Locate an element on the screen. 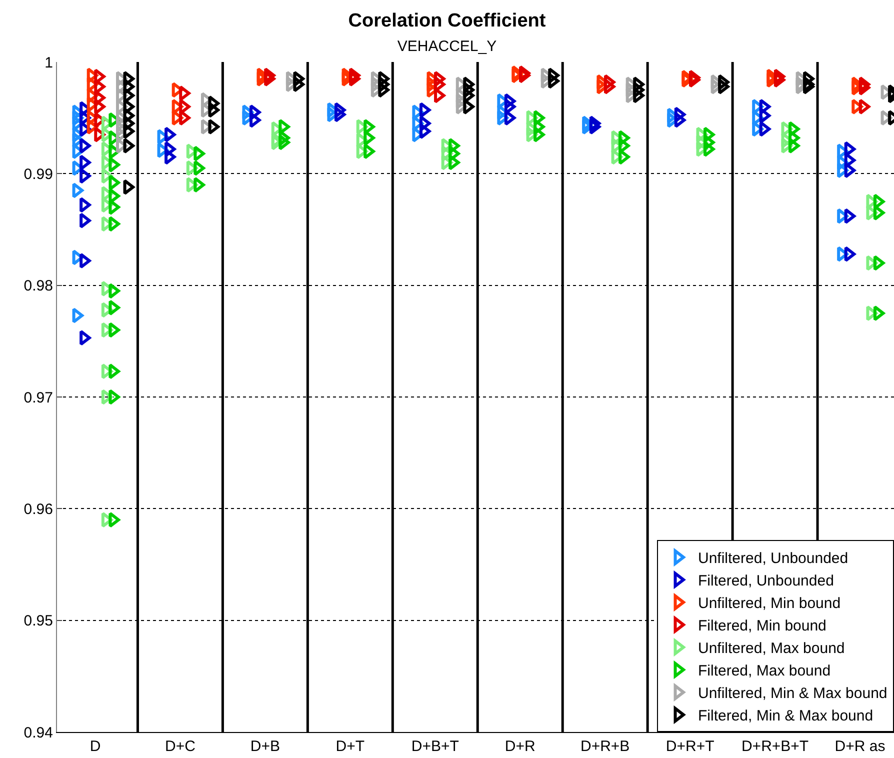  legend-label: Filtered, Min & Max bound is located at coordinates (786, 716).